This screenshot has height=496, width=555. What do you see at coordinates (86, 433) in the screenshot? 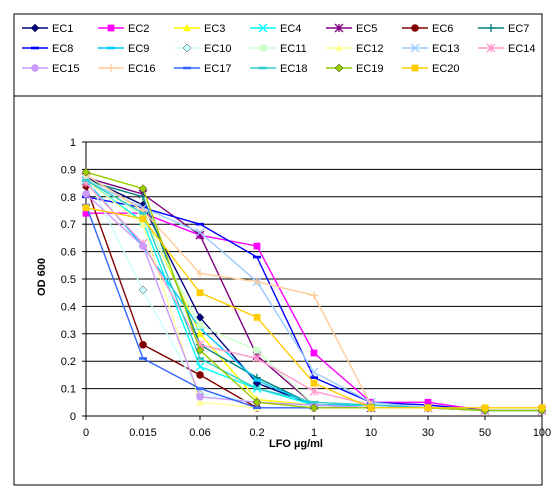
I see `x-tick-label: 0` at bounding box center [86, 433].